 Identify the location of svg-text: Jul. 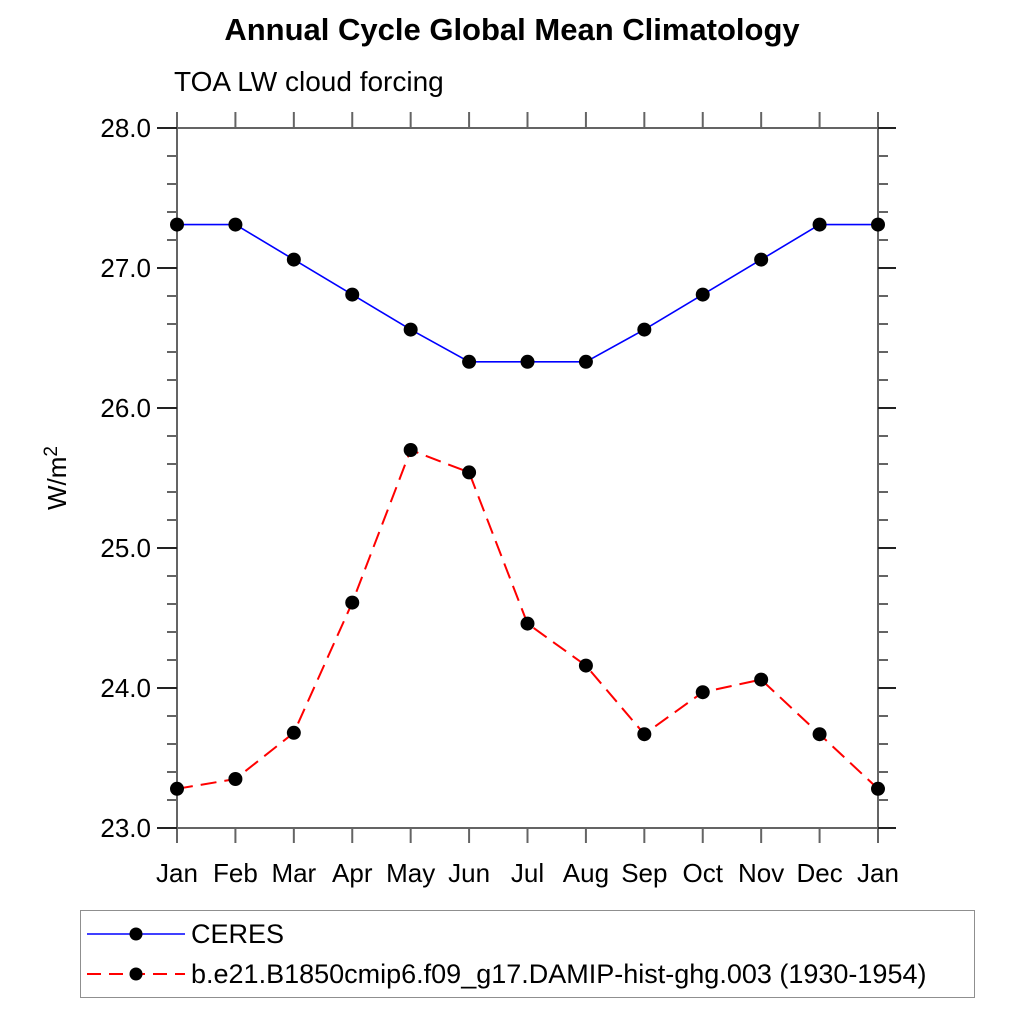
(527, 873).